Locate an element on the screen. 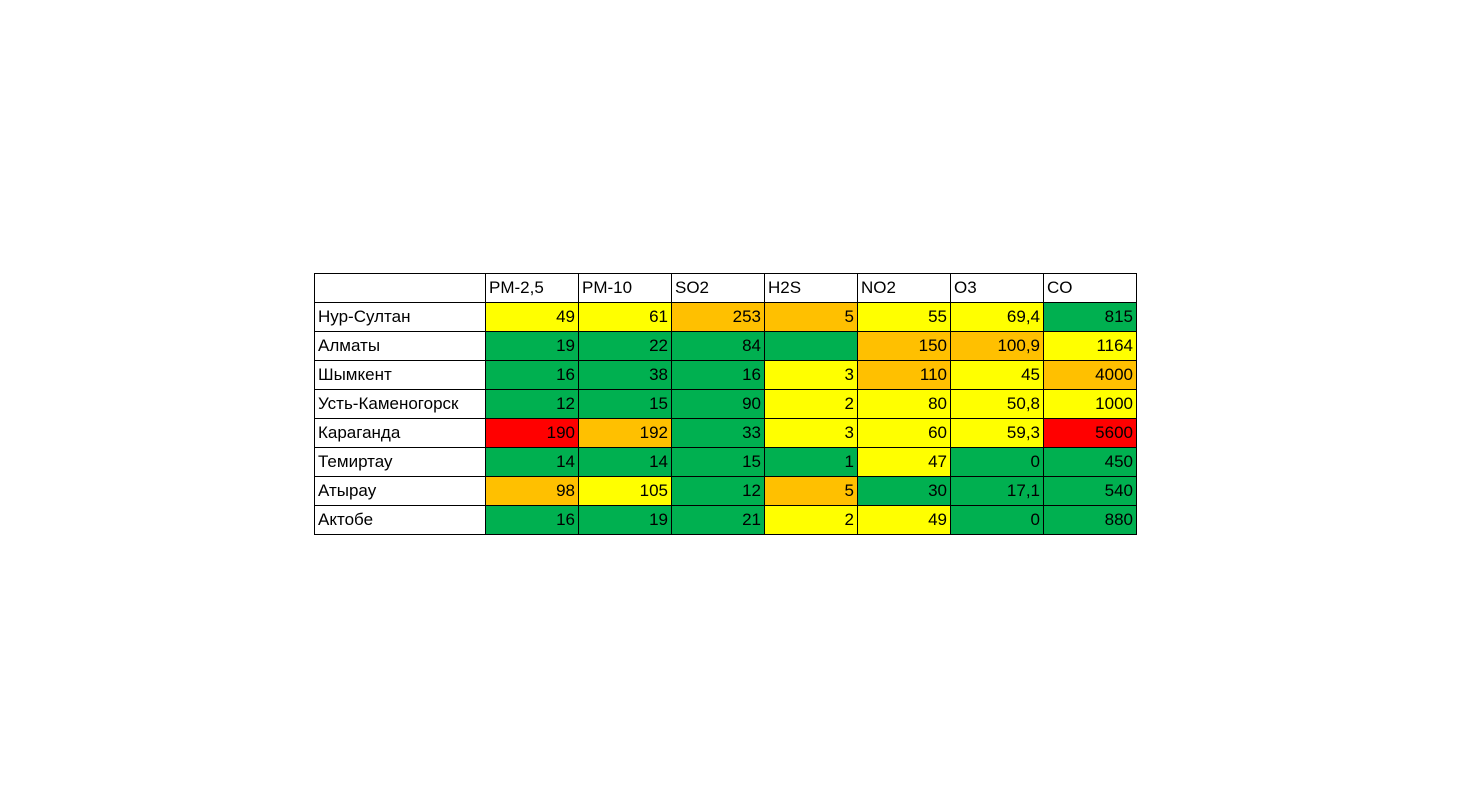 This screenshot has width=1468, height=801. value-cell: 450 is located at coordinates (1090, 462).